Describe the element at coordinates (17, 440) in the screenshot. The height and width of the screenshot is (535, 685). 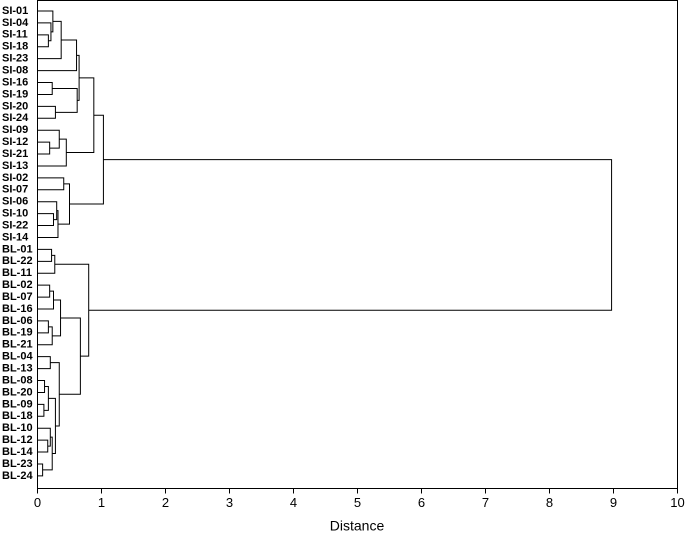
I see `leaf-label: BL-12` at that location.